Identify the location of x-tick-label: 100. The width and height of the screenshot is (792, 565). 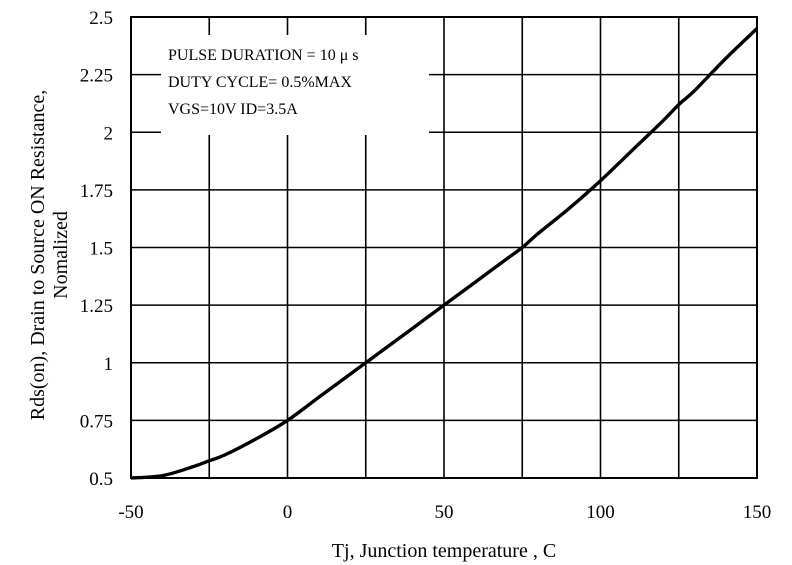
(600, 512).